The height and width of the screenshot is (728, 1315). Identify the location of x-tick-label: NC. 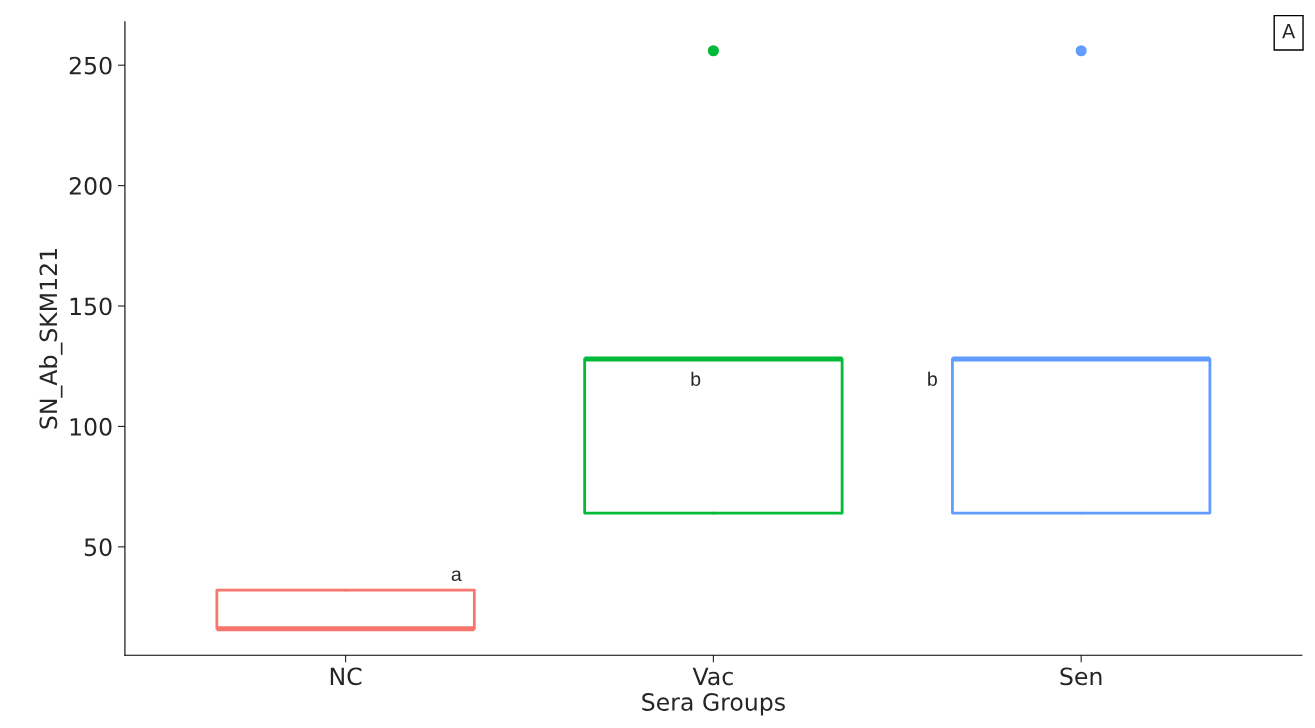
(346, 676).